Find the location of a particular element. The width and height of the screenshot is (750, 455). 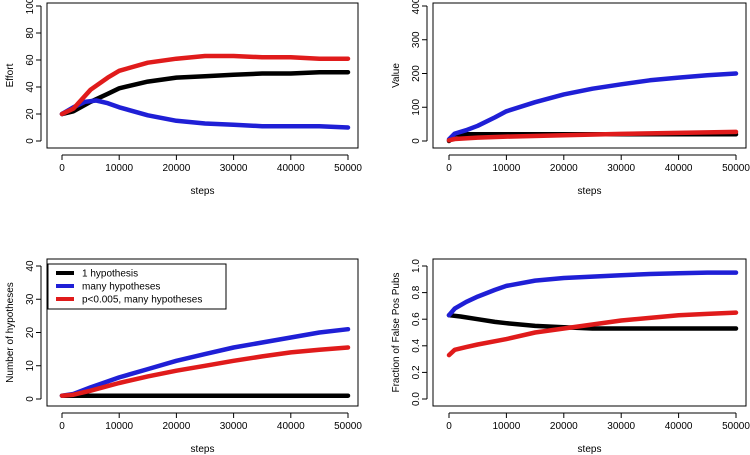

y-tick-label: 30 is located at coordinates (30, 299).